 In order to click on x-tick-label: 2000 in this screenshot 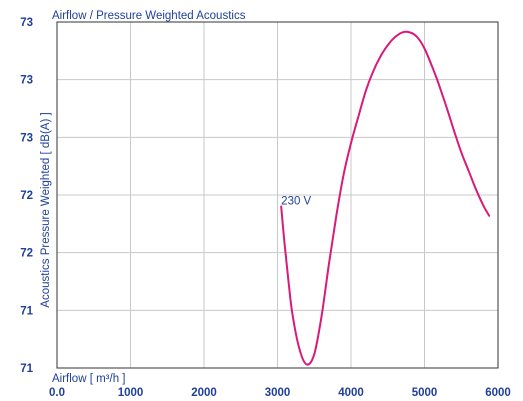, I will do `click(204, 393)`.